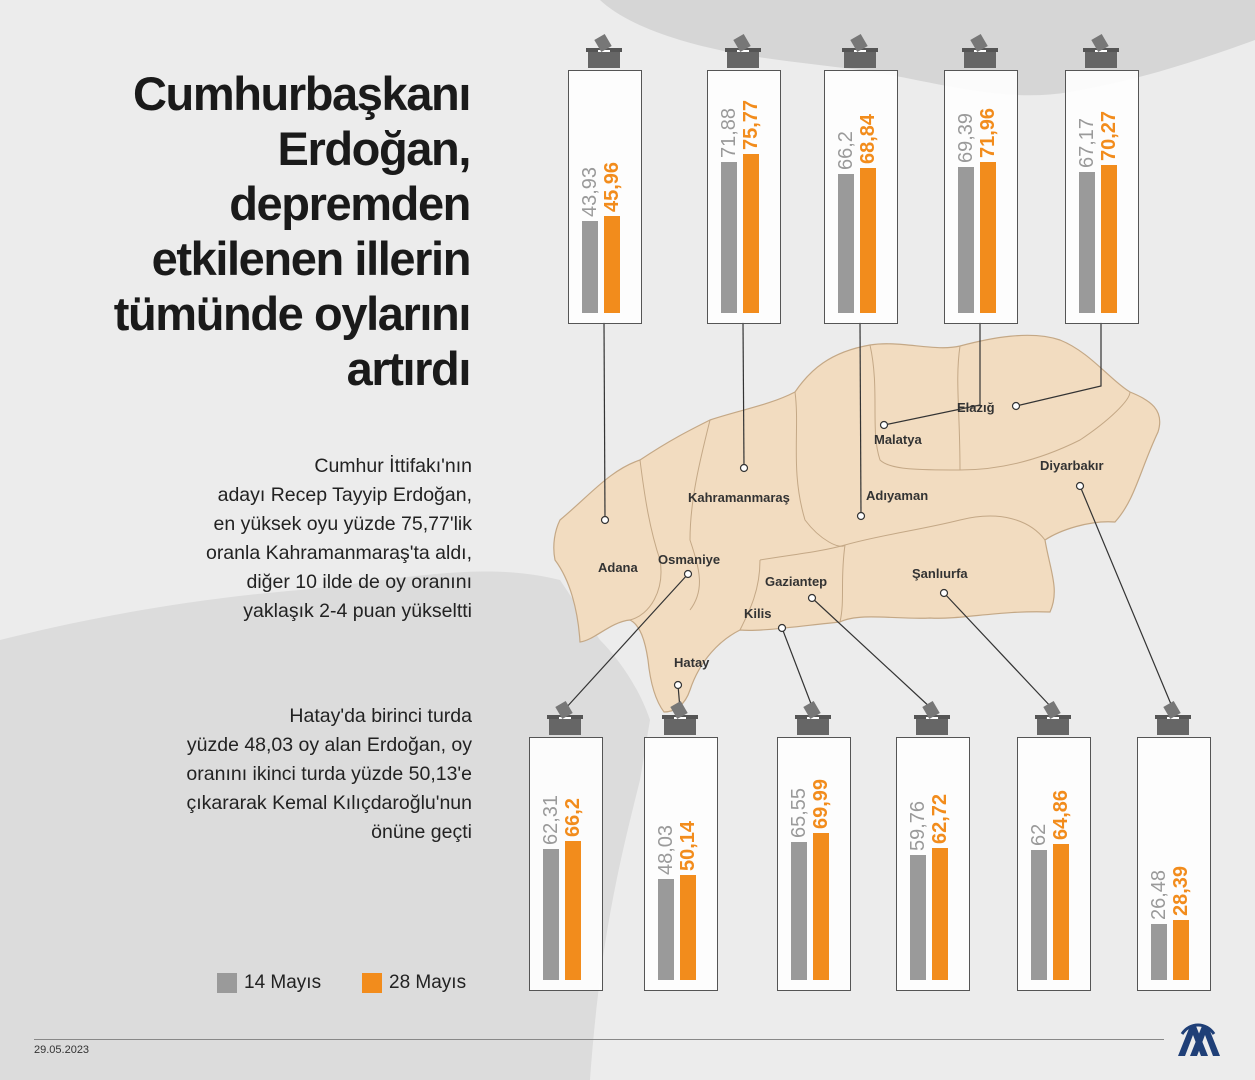  What do you see at coordinates (868, 139) in the screenshot?
I see `value-label-28-mayis: 68,84` at bounding box center [868, 139].